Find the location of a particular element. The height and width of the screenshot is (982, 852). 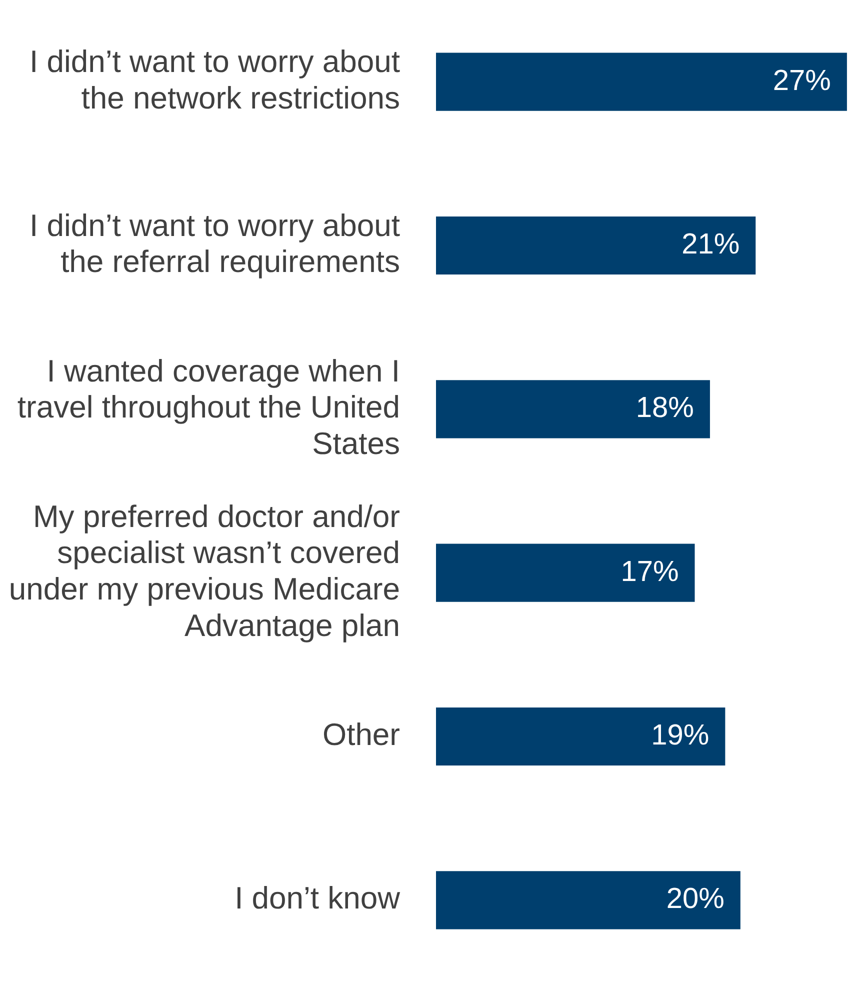

y-tick-label: I didn’t want to worry about the network restrictions is located at coordinates (215, 80).